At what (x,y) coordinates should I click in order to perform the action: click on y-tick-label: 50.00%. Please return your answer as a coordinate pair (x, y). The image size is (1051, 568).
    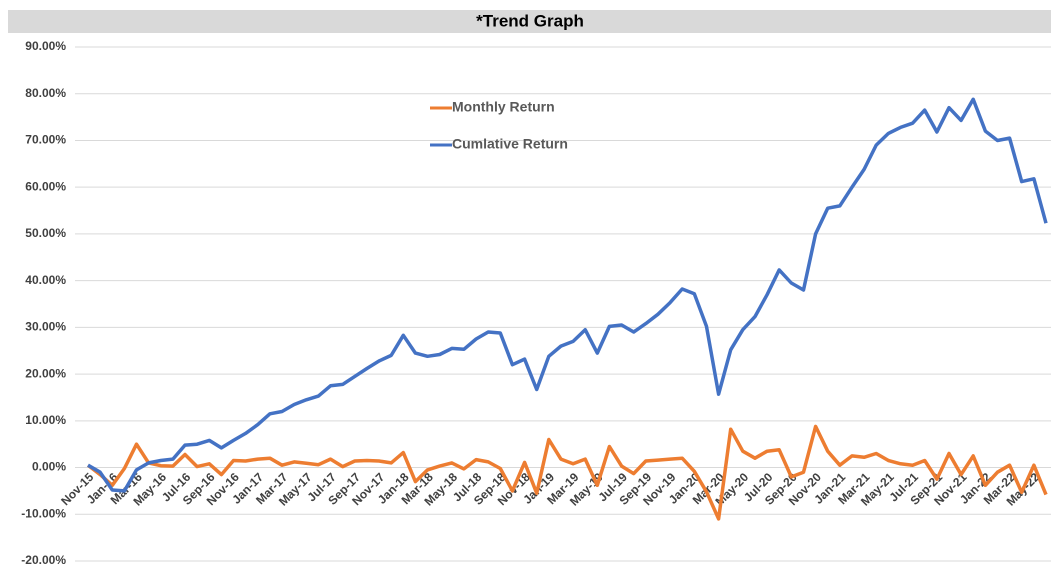
    Looking at the image, I should click on (45, 233).